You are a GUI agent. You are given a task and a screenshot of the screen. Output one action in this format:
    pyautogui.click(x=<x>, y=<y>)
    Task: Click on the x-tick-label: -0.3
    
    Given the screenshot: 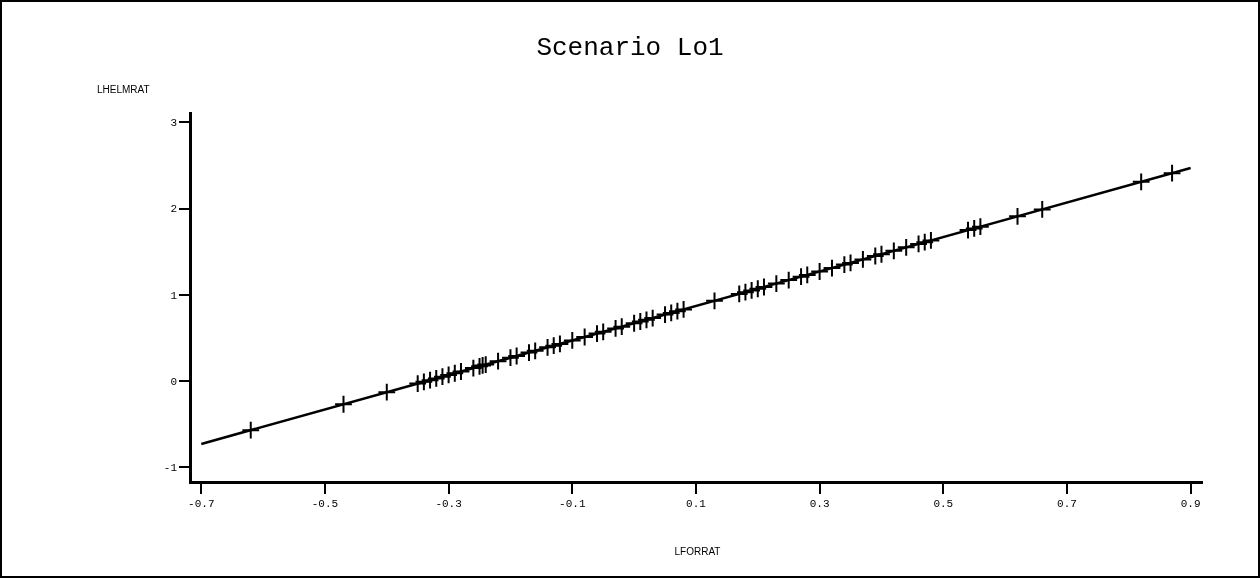 What is the action you would take?
    pyautogui.click(x=448, y=503)
    